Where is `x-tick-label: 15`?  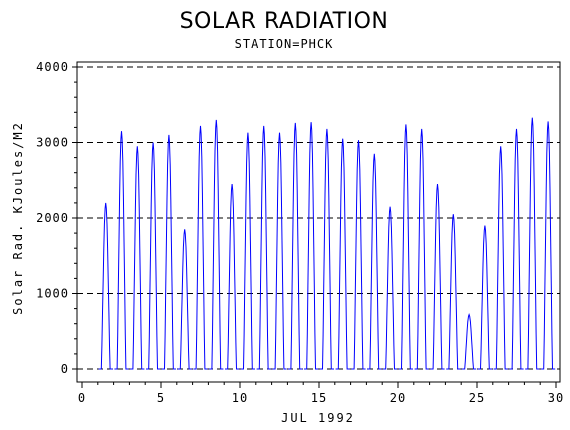
x-tick-label: 15 is located at coordinates (319, 398).